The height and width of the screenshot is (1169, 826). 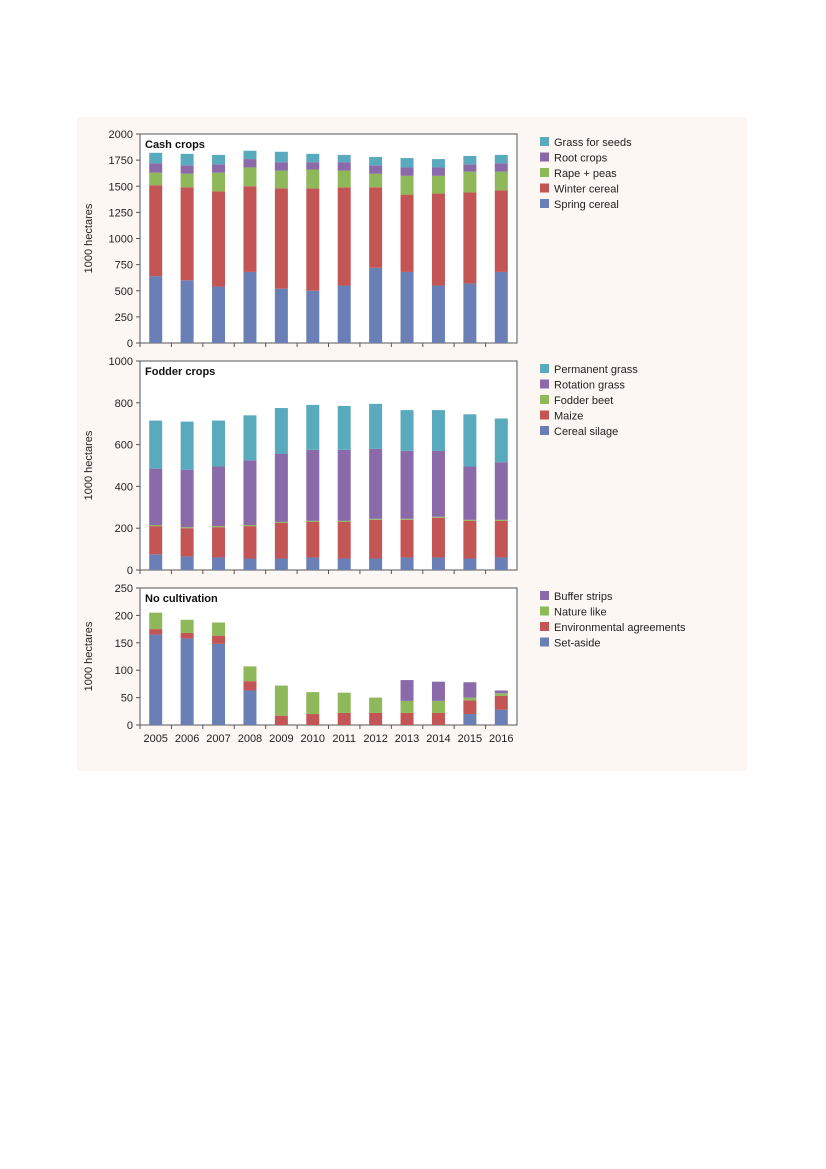 What do you see at coordinates (580, 613) in the screenshot?
I see `legend-label: Nature like` at bounding box center [580, 613].